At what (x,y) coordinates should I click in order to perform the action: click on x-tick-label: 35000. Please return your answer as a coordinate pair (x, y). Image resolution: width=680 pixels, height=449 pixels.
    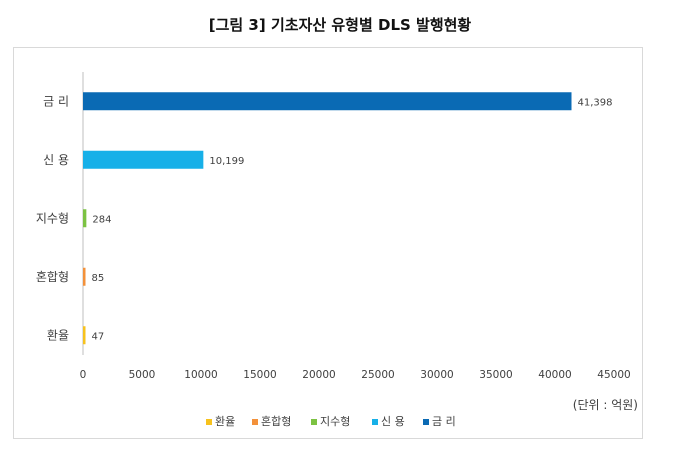
    Looking at the image, I should click on (495, 375).